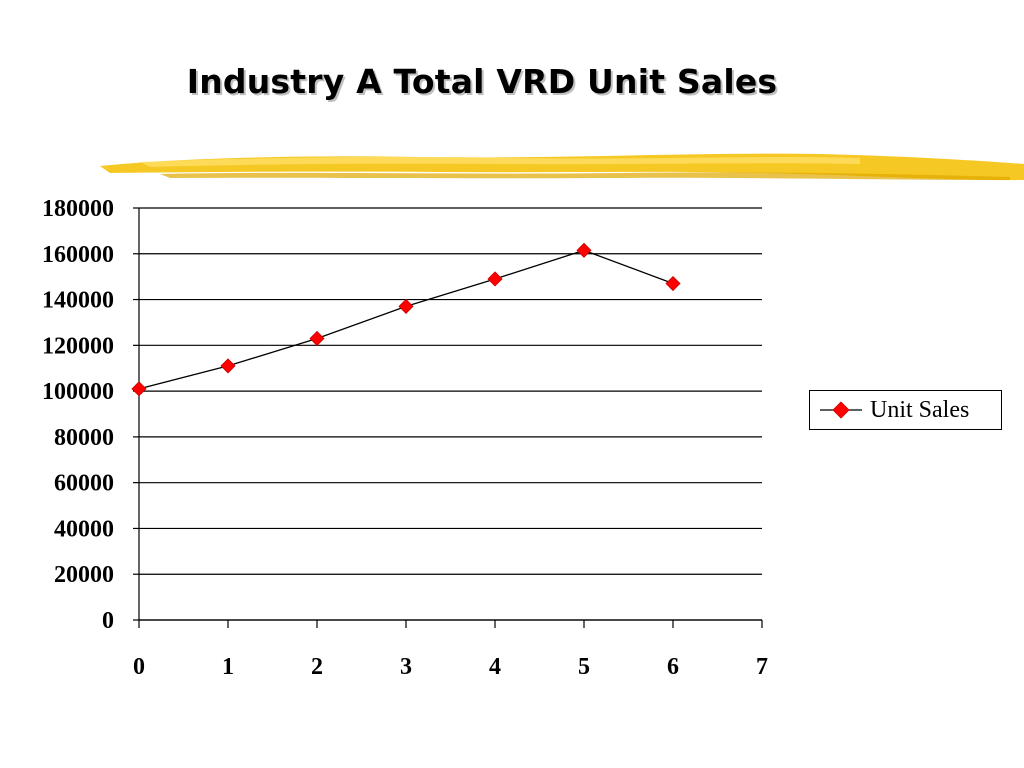 Image resolution: width=1024 pixels, height=768 pixels. Describe the element at coordinates (584, 667) in the screenshot. I see `x-tick-label-5: 5` at that location.